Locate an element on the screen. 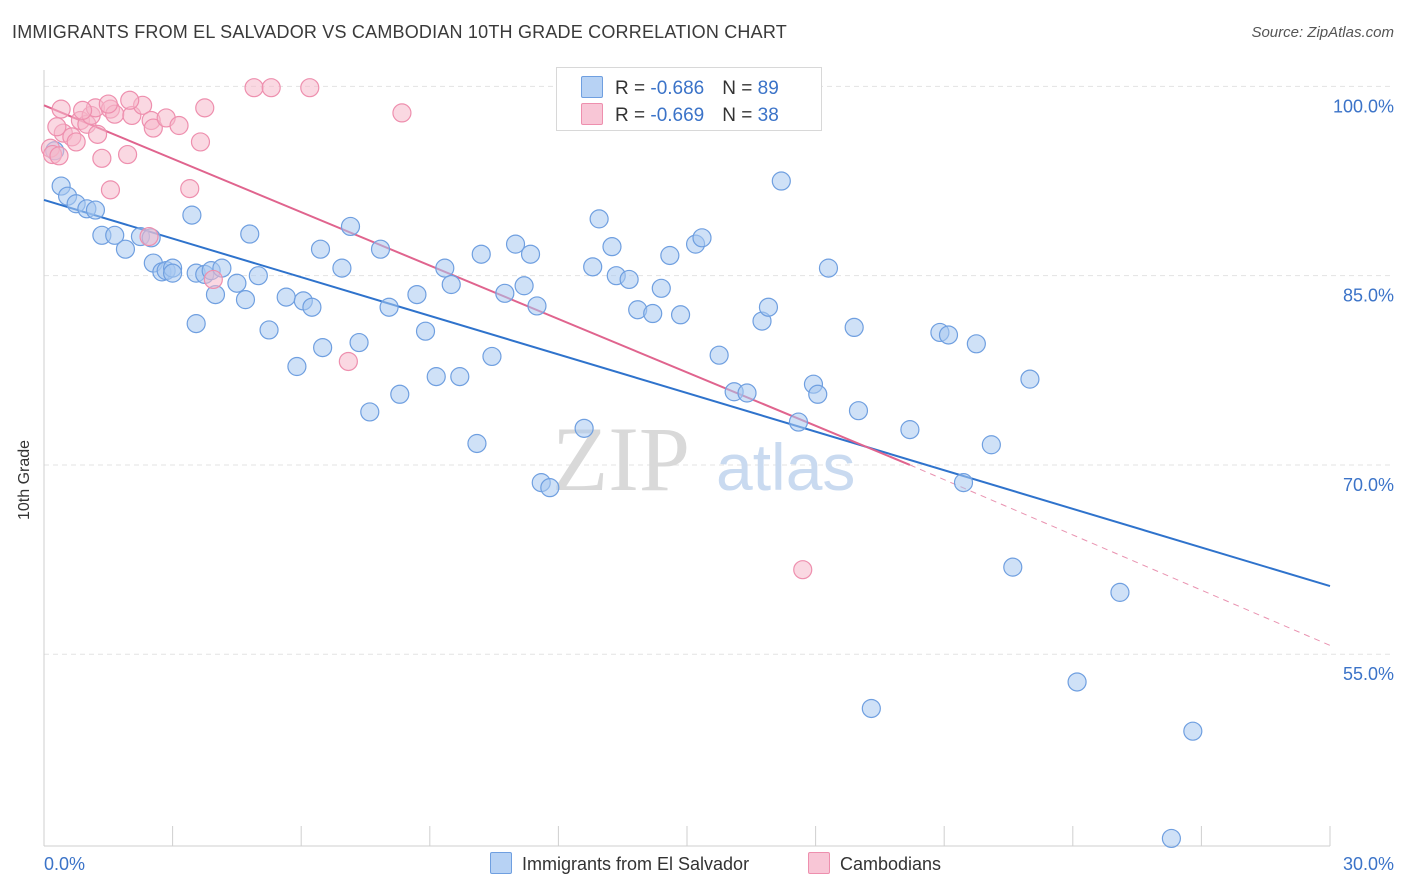 This screenshot has height=892, width=1406. x-tick-label: 0.0% is located at coordinates (64, 864).